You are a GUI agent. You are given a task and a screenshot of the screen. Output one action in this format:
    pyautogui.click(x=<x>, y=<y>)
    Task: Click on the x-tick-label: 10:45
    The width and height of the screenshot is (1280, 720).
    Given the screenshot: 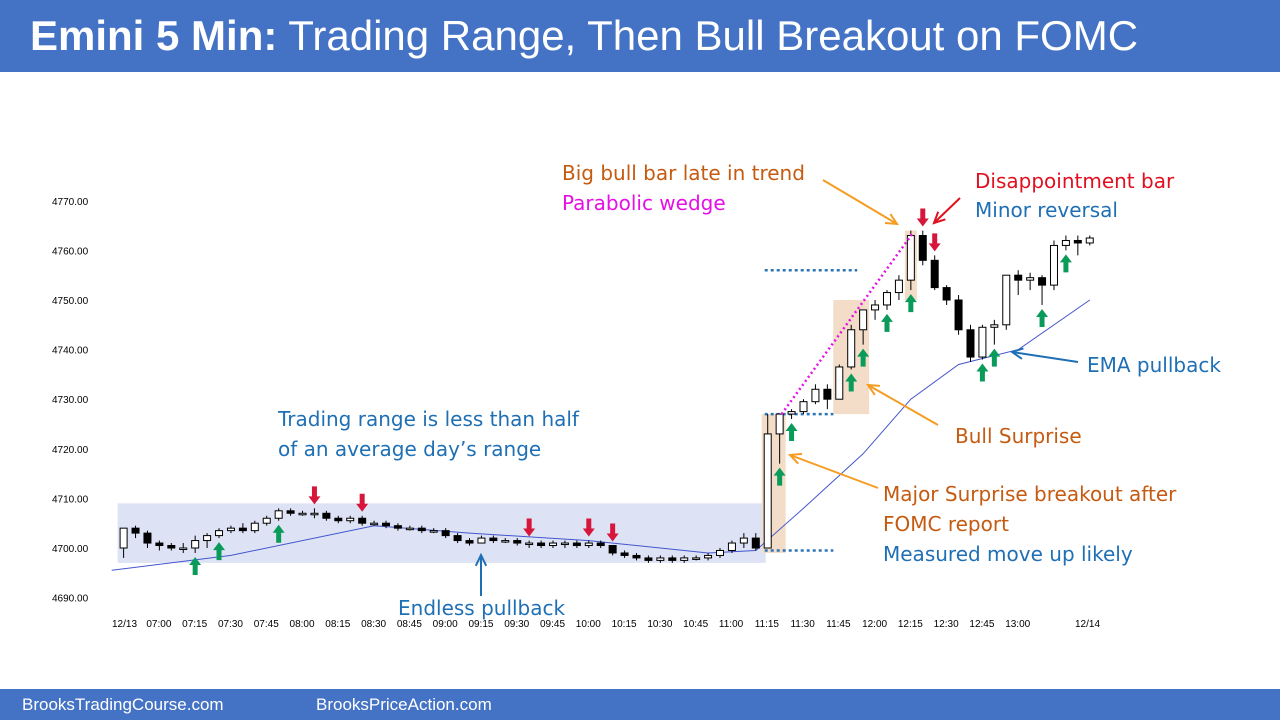 What is the action you would take?
    pyautogui.click(x=695, y=624)
    